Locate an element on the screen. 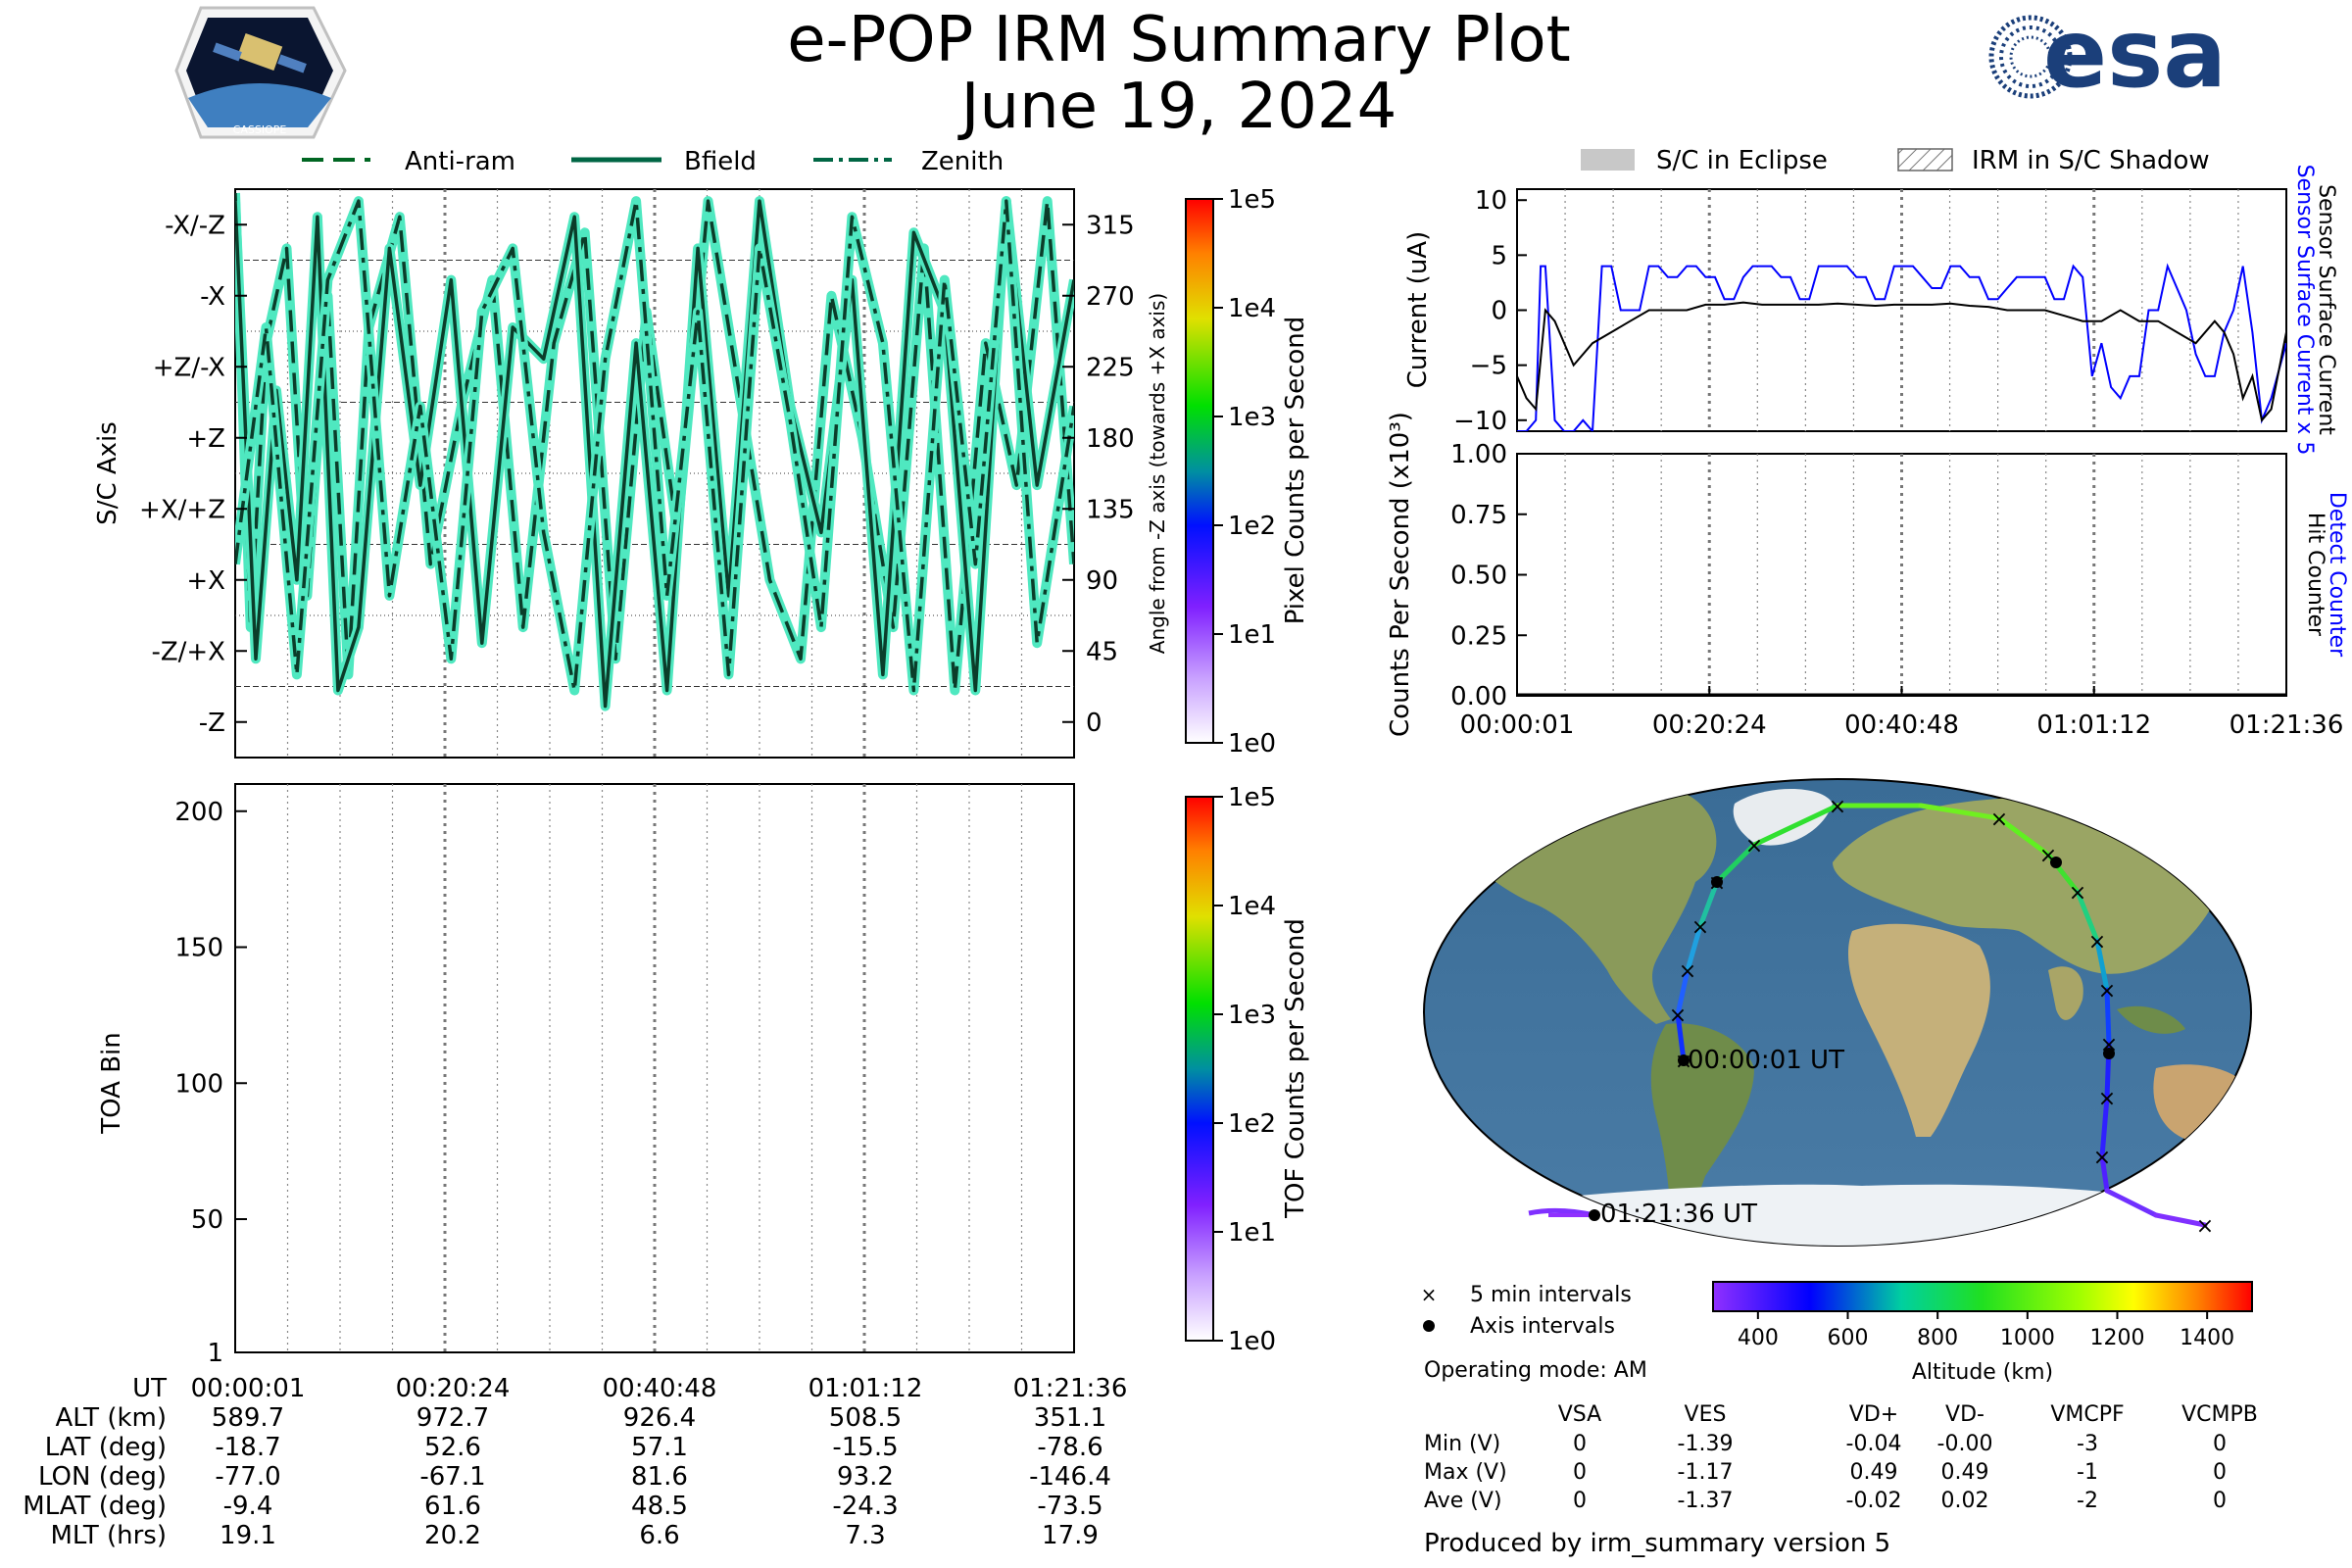 The width and height of the screenshot is (2352, 1568). y-tick-label: -Z/+X is located at coordinates (188, 651).